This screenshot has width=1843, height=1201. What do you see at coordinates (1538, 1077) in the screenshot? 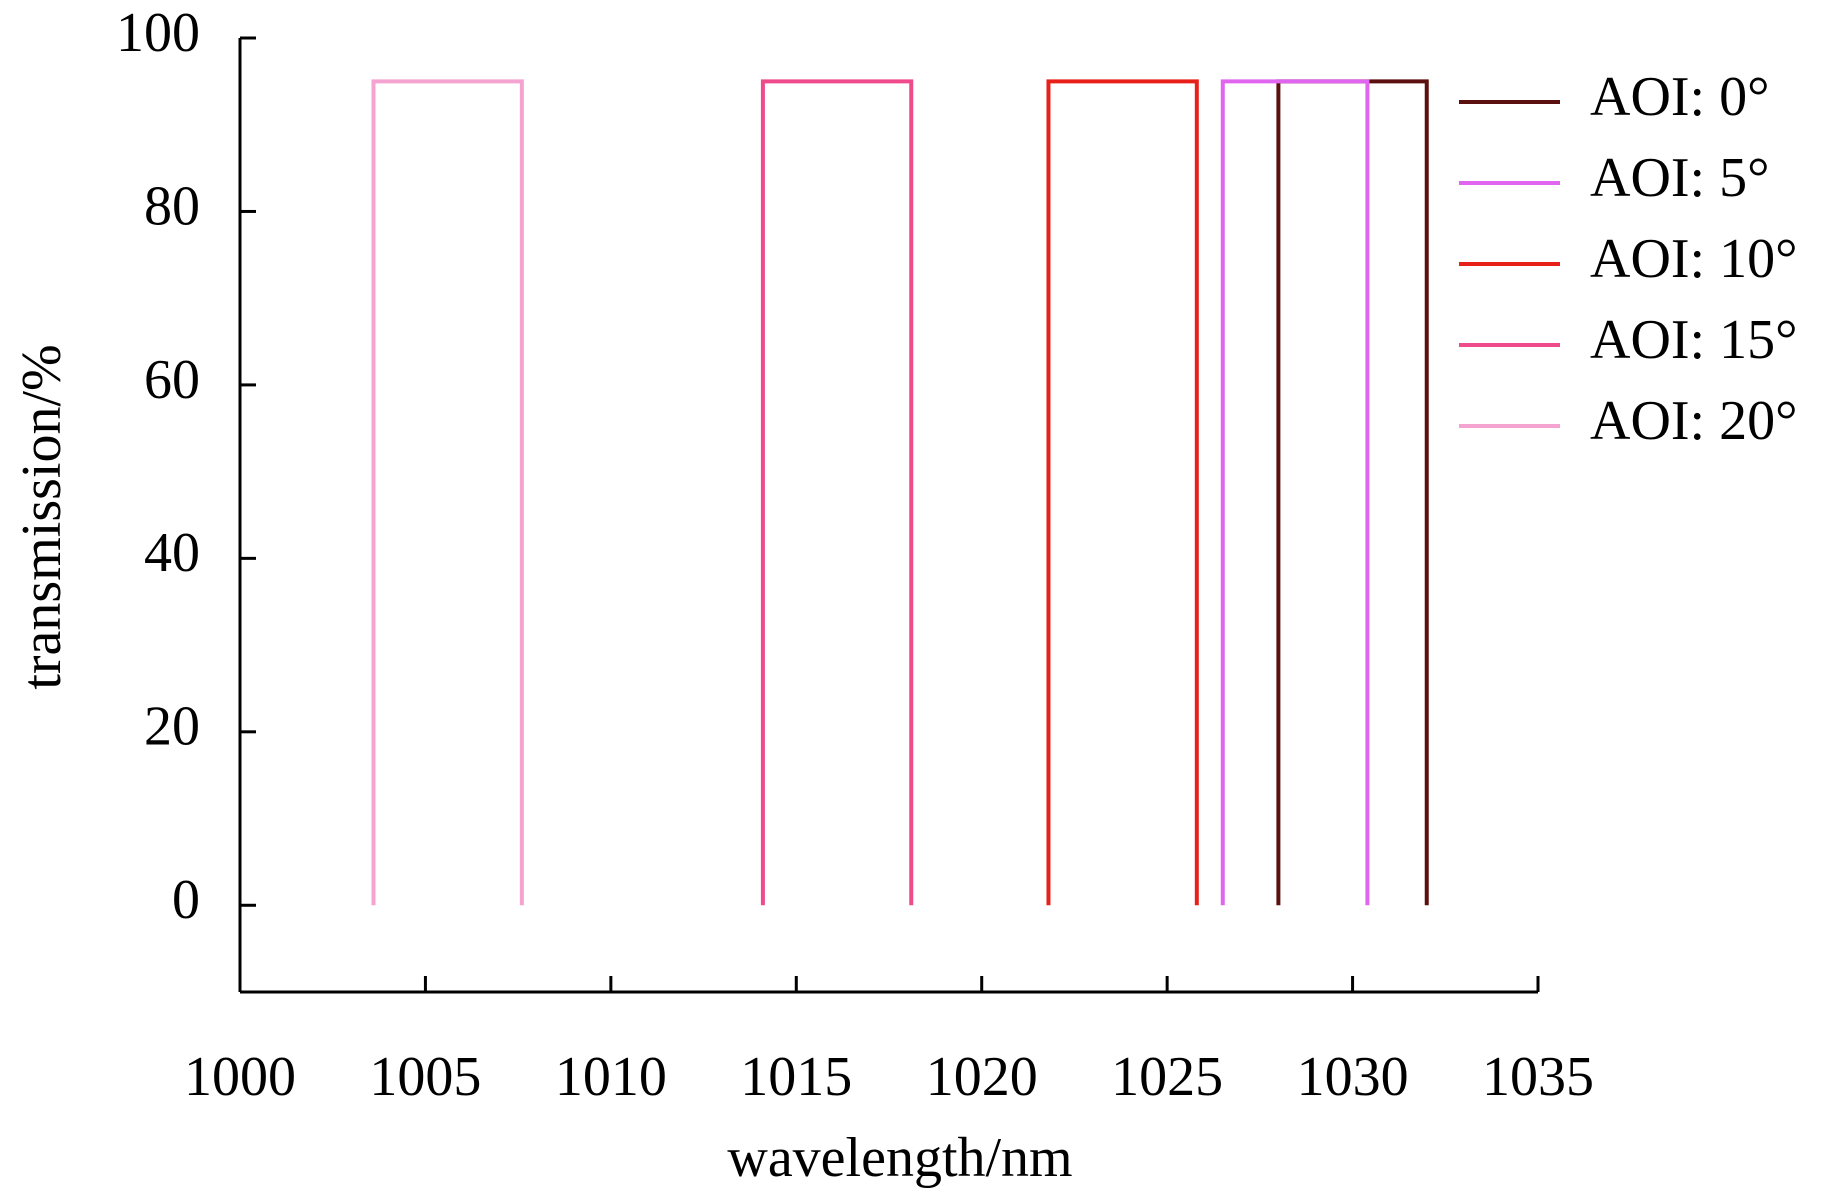
I see `x-tick-label: 1035` at bounding box center [1538, 1077].